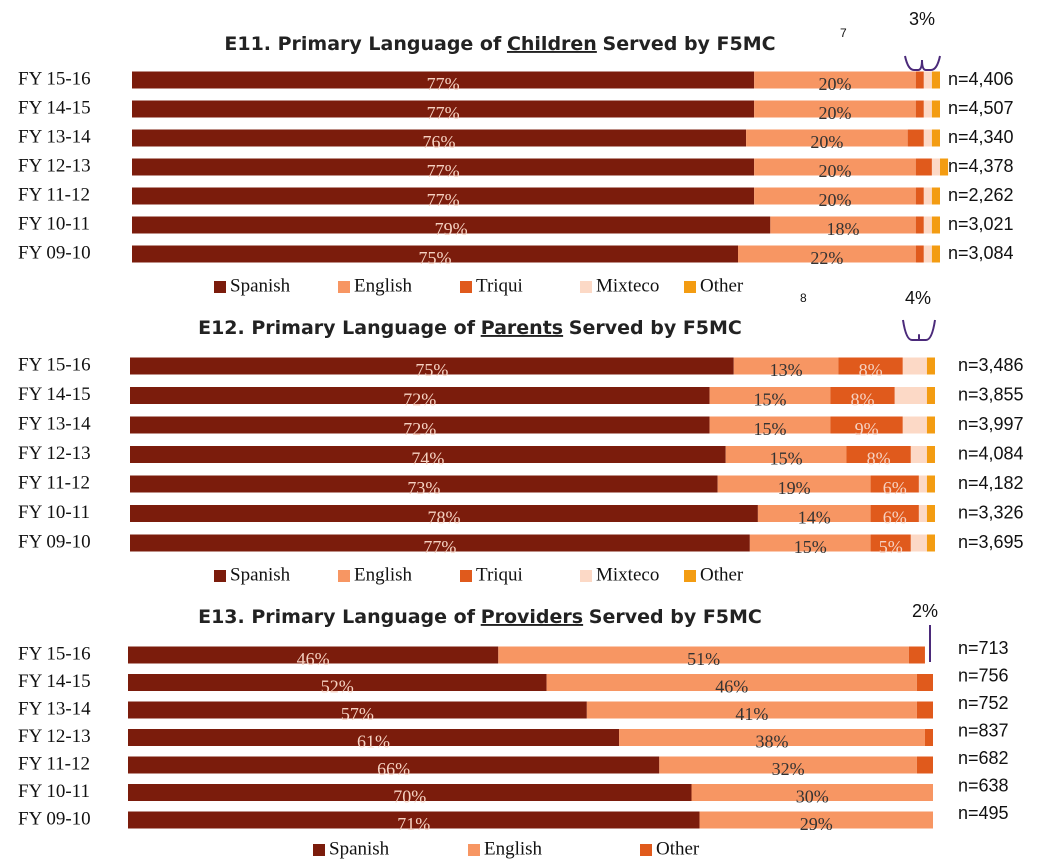 The height and width of the screenshot is (864, 1064). What do you see at coordinates (991, 394) in the screenshot?
I see `n-label: n=3,855` at bounding box center [991, 394].